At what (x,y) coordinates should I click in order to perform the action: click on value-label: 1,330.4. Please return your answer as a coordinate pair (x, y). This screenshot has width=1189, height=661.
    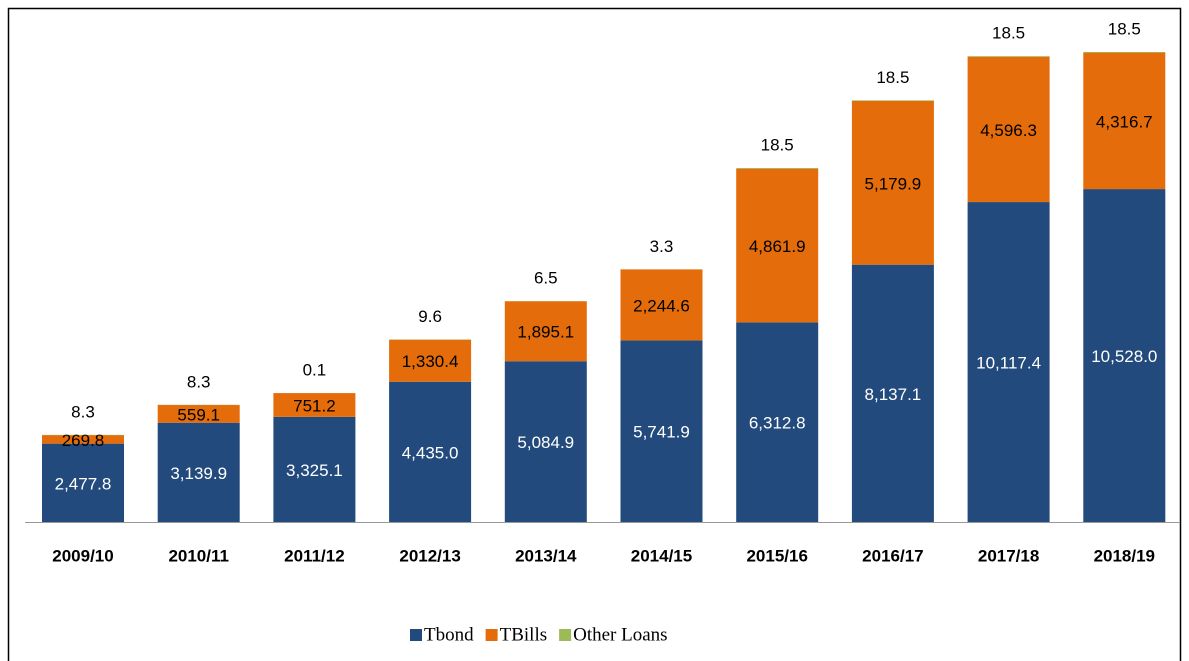
    Looking at the image, I should click on (430, 361).